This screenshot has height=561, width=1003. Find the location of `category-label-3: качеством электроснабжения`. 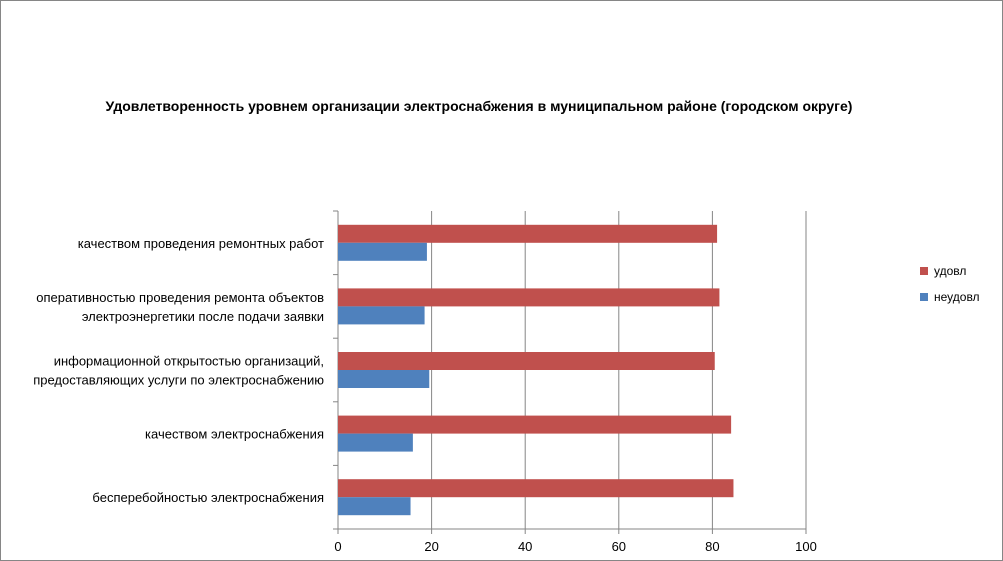

category-label-3: качеством электроснабжения is located at coordinates (234, 434).